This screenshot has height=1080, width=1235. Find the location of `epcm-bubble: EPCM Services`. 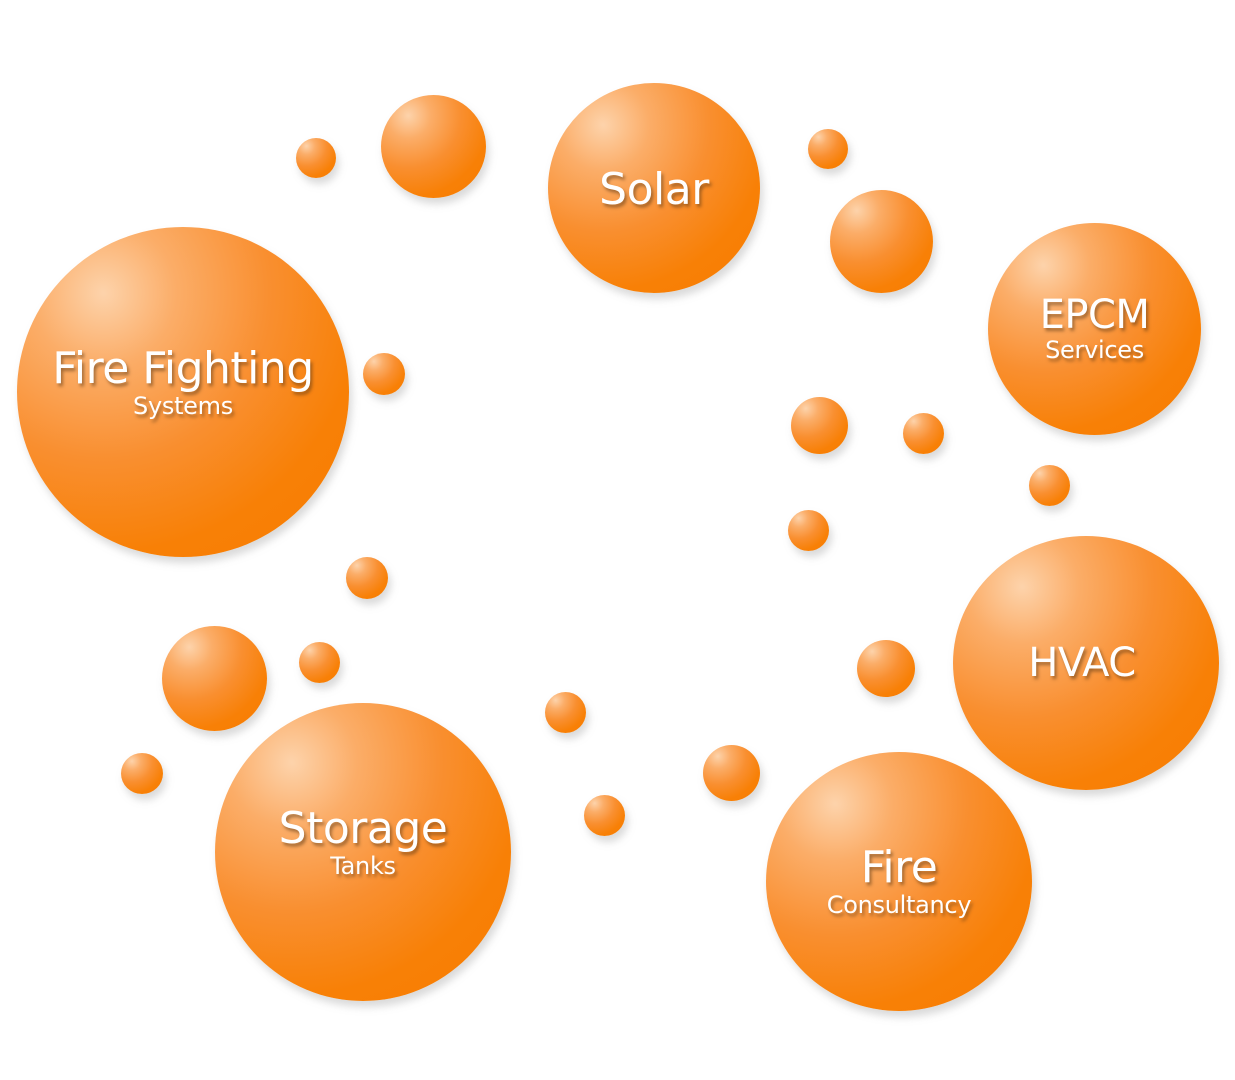

epcm-bubble: EPCM Services is located at coordinates (1094, 329).